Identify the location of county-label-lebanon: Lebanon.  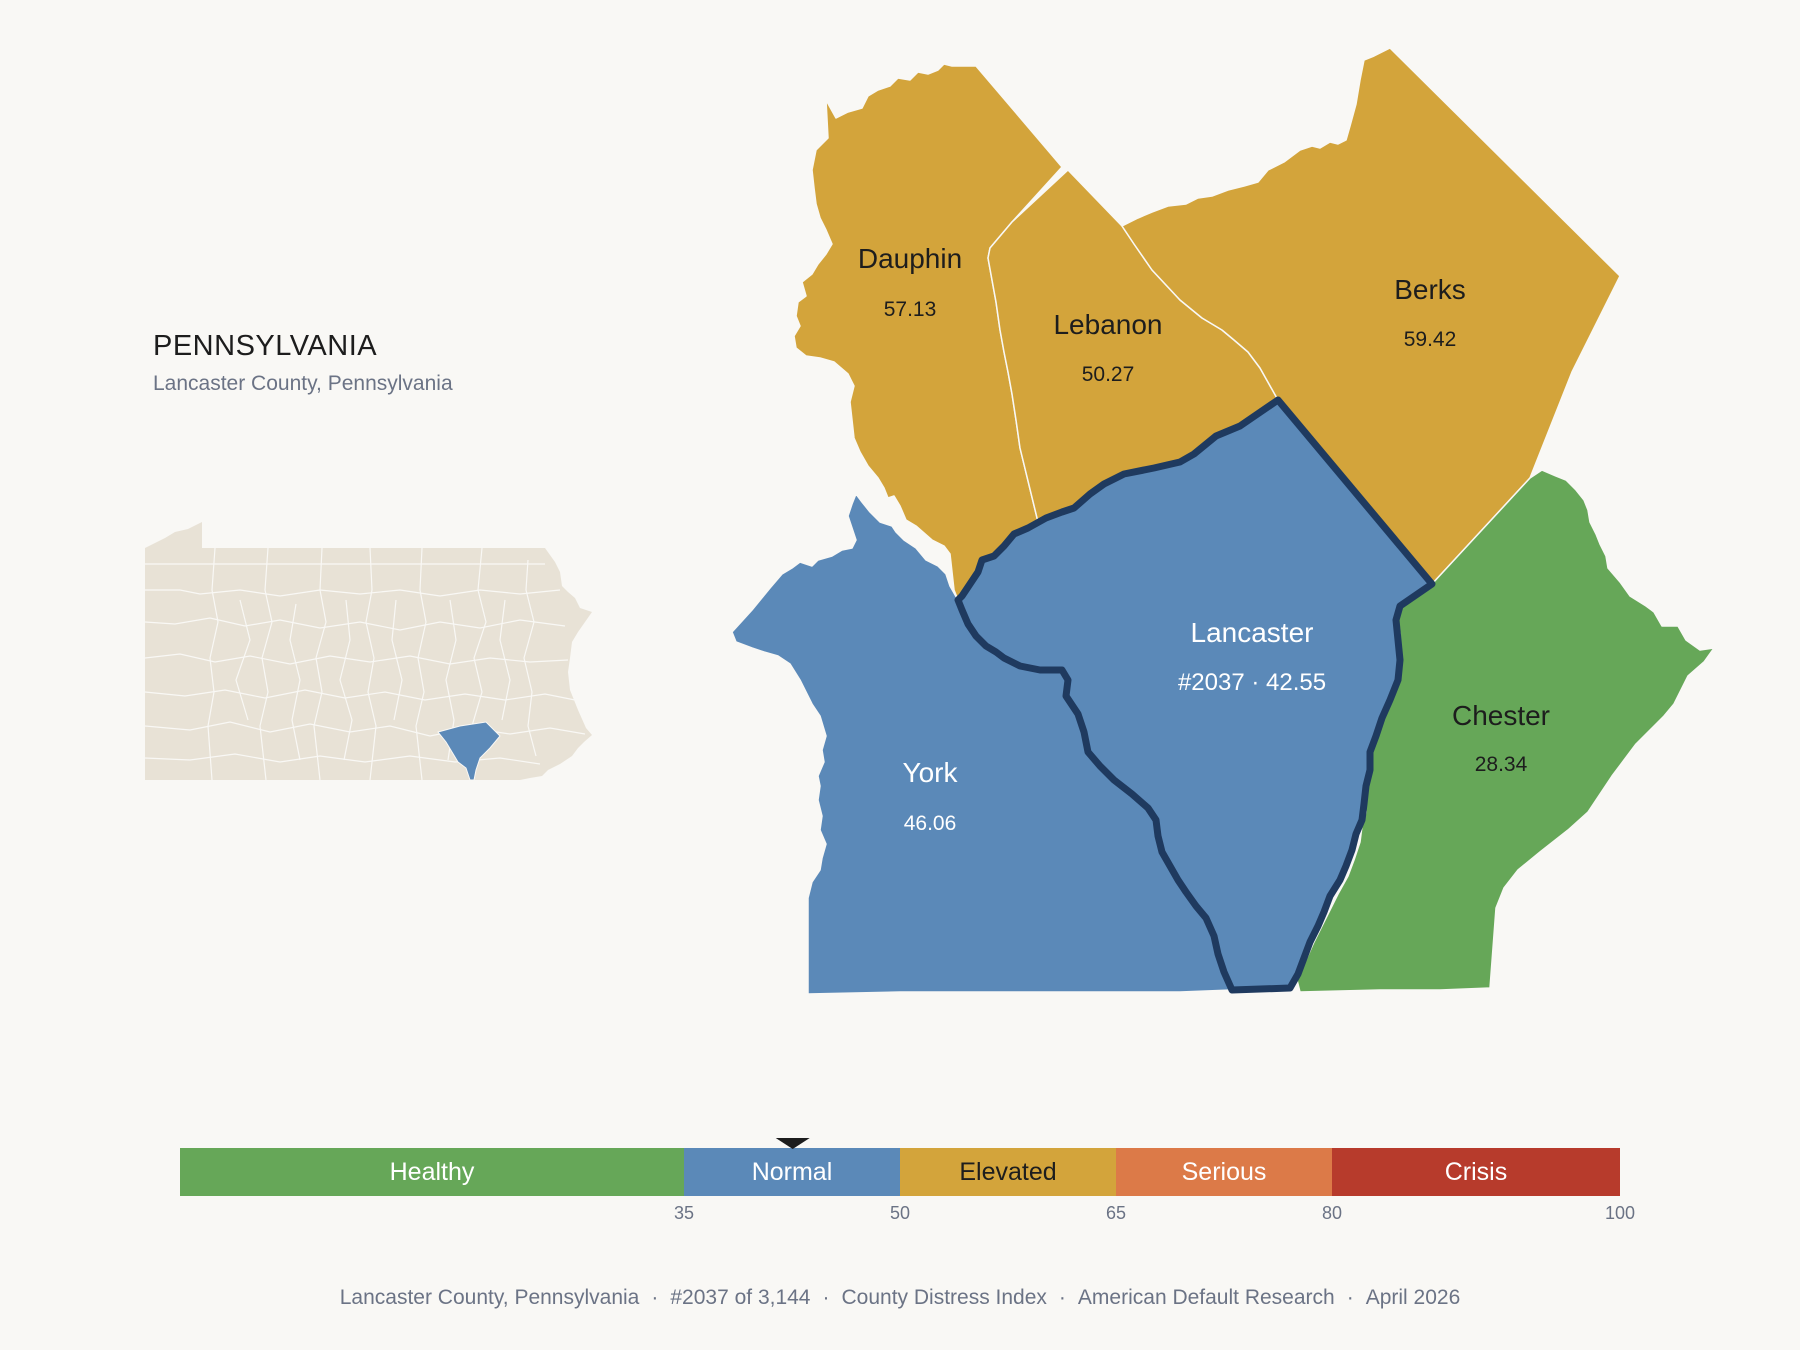
(1107, 324).